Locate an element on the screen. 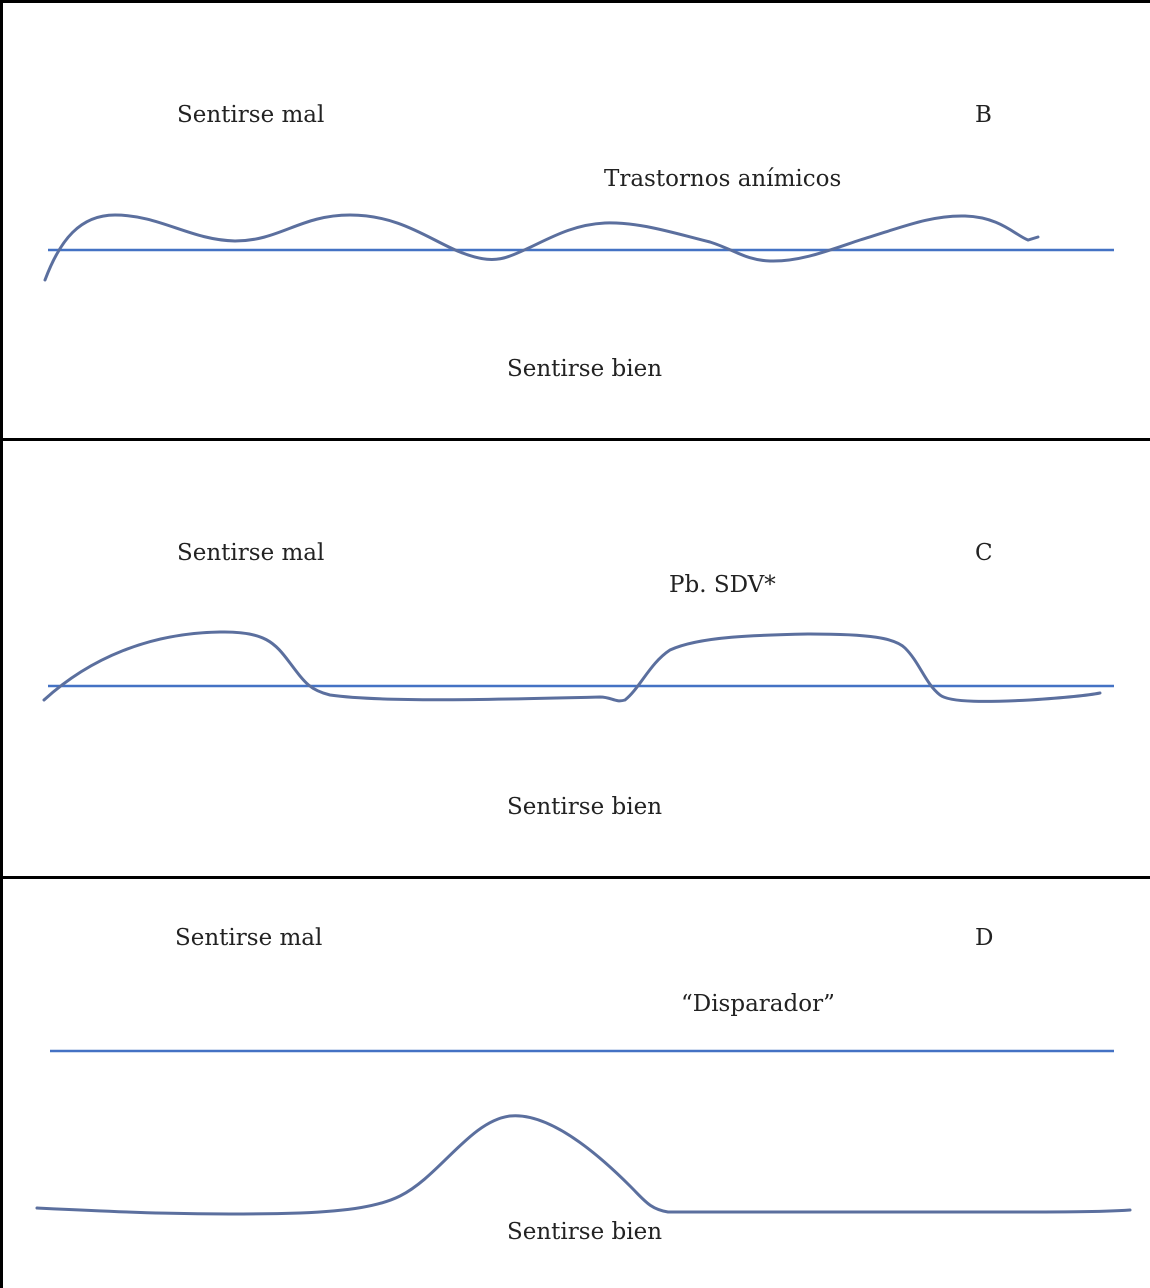 The image size is (1150, 1288). panel-letter: C is located at coordinates (984, 553).